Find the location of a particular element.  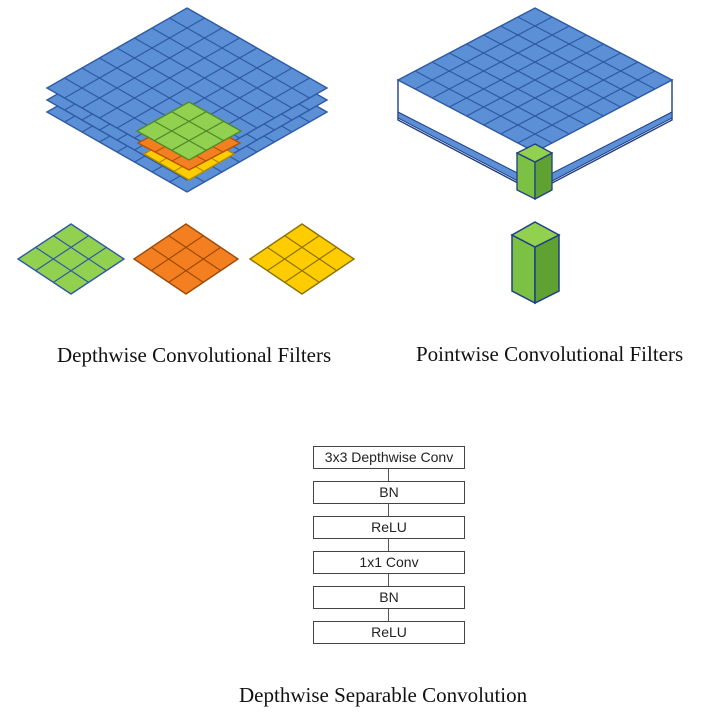

depthwise-input-stack is located at coordinates (187, 100).